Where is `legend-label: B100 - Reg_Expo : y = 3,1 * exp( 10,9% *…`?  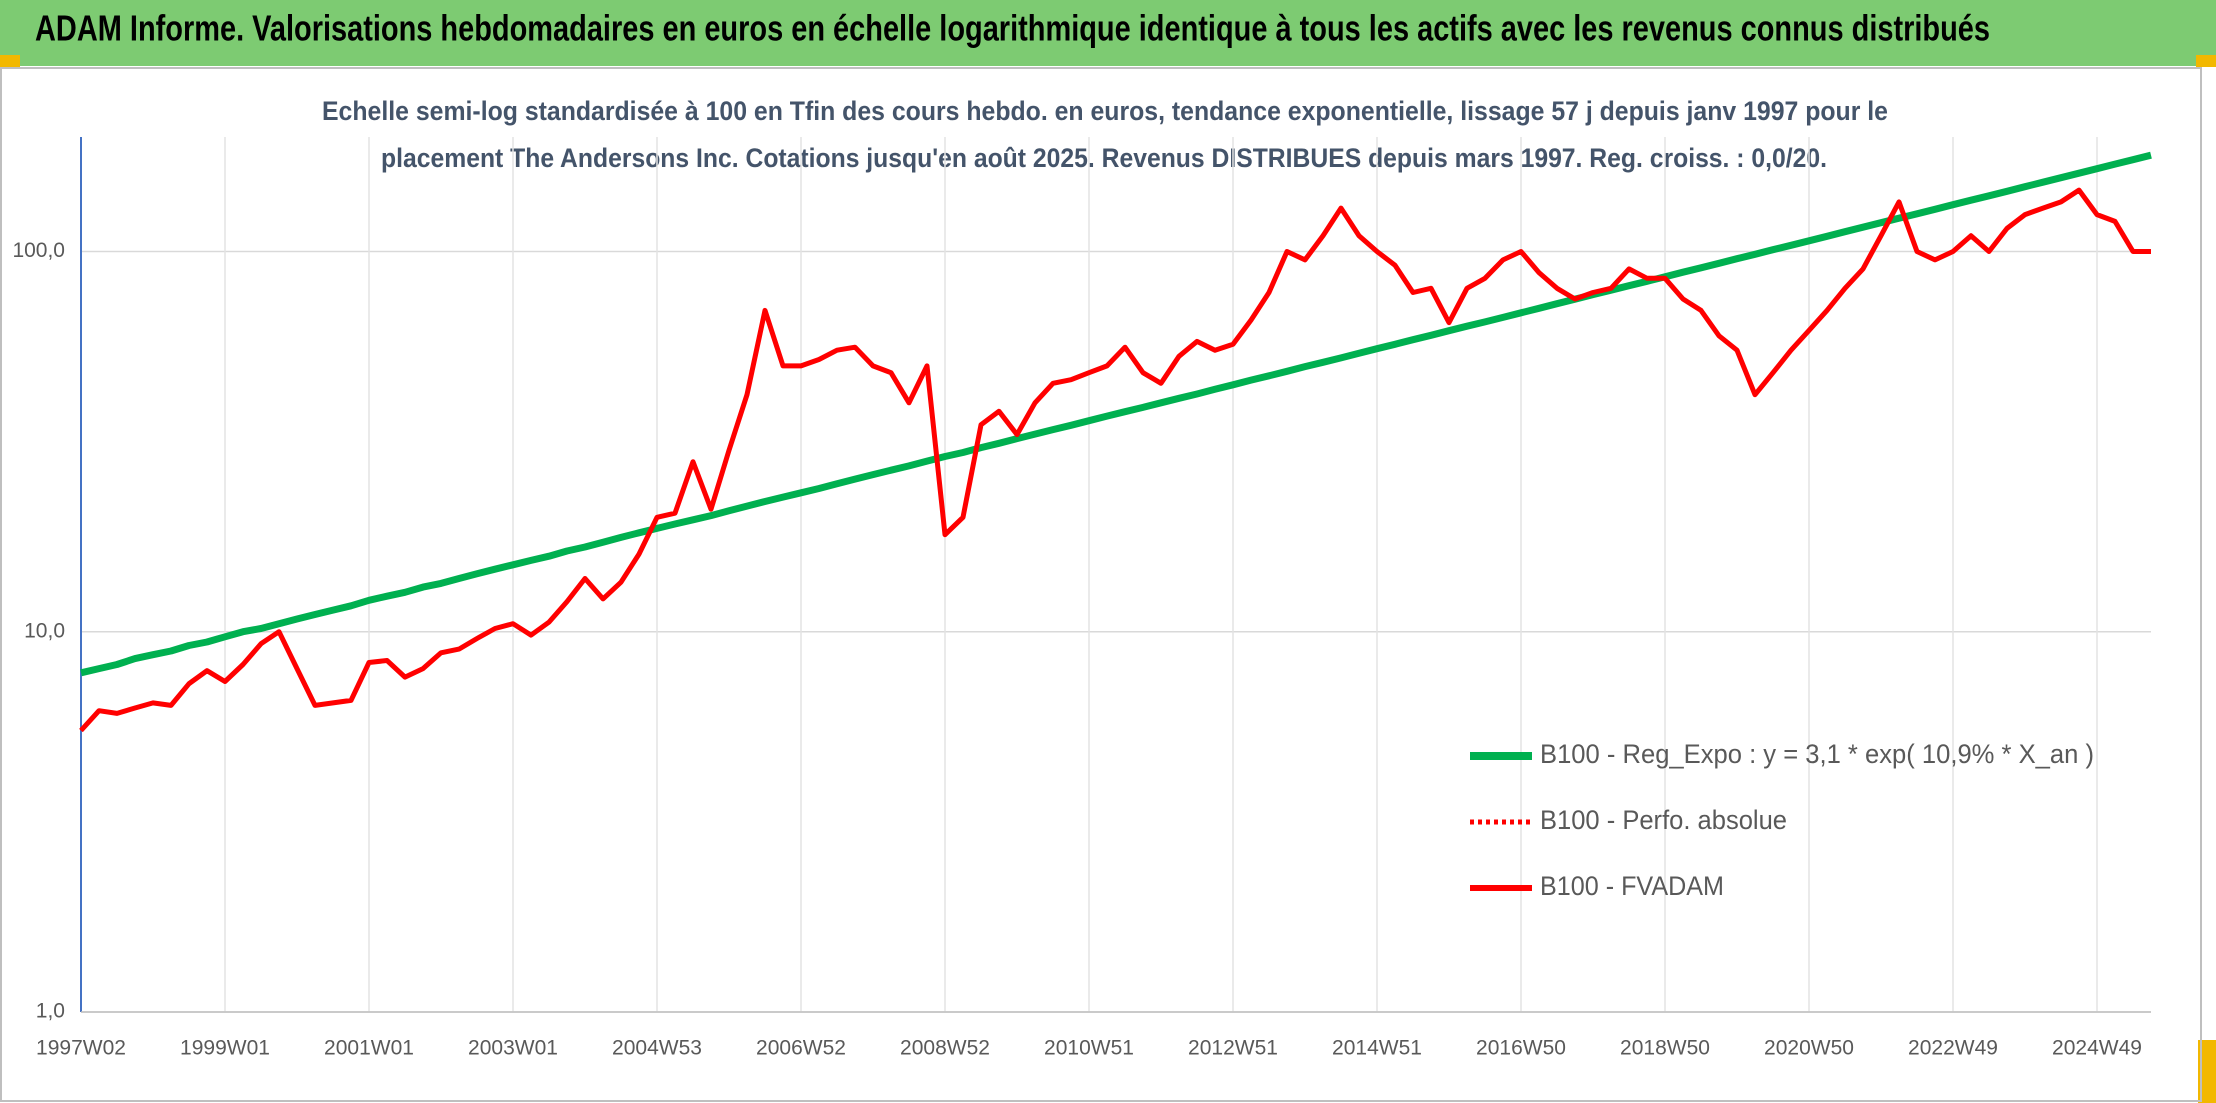 legend-label: B100 - Reg_Expo : y = 3,1 * exp( 10,9% *… is located at coordinates (1817, 754).